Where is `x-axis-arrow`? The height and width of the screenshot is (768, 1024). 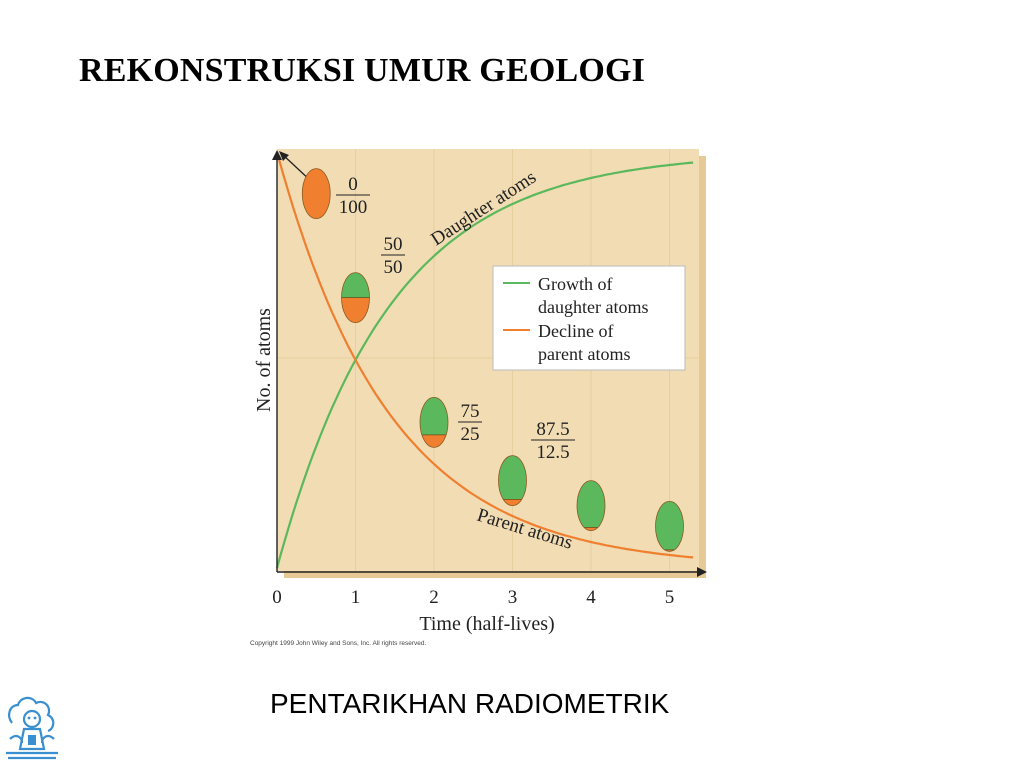
x-axis-arrow is located at coordinates (702, 572).